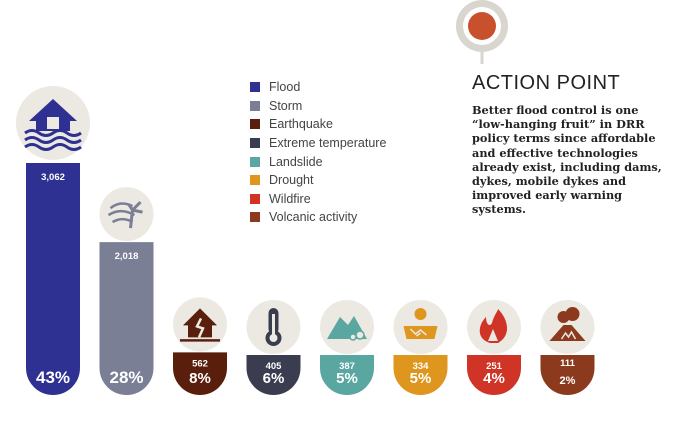  Describe the element at coordinates (290, 198) in the screenshot. I see `legend-label: Wildfire` at that location.